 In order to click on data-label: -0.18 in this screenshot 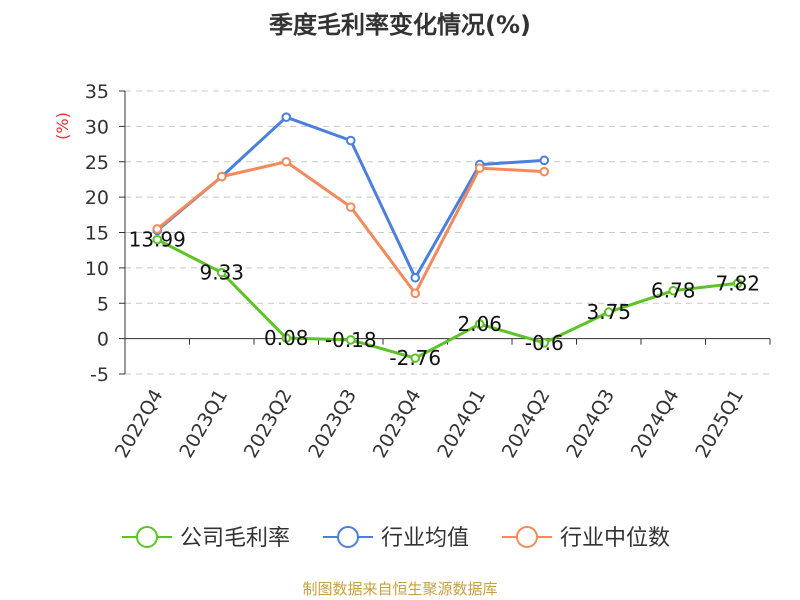, I will do `click(351, 340)`.